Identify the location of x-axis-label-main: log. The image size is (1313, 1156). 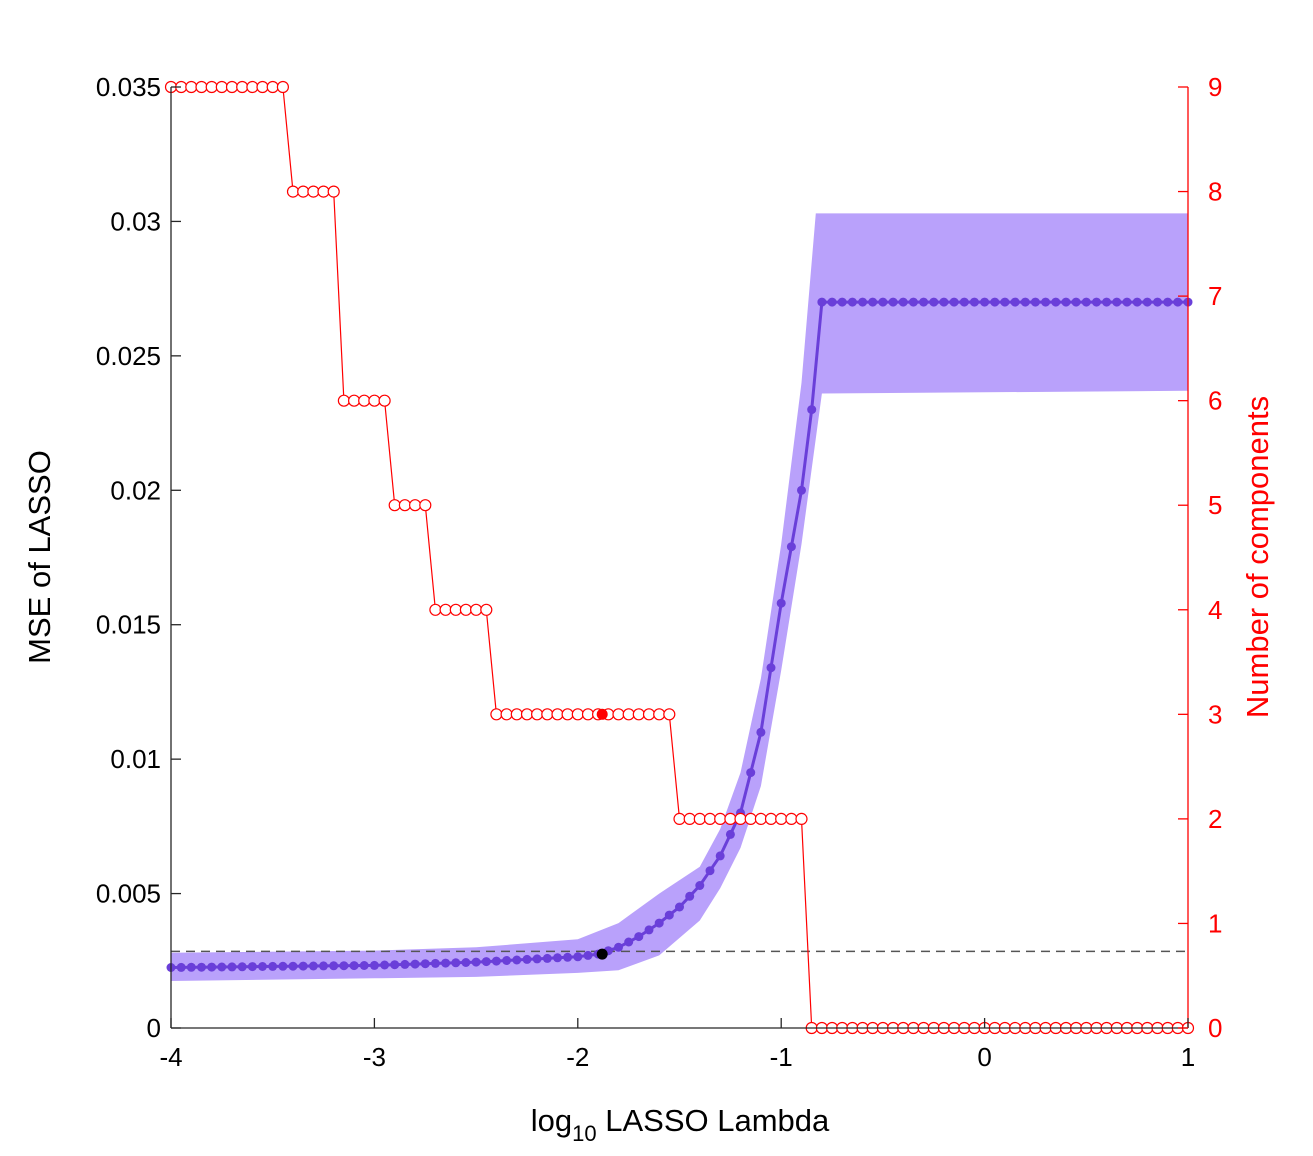
(551, 1120).